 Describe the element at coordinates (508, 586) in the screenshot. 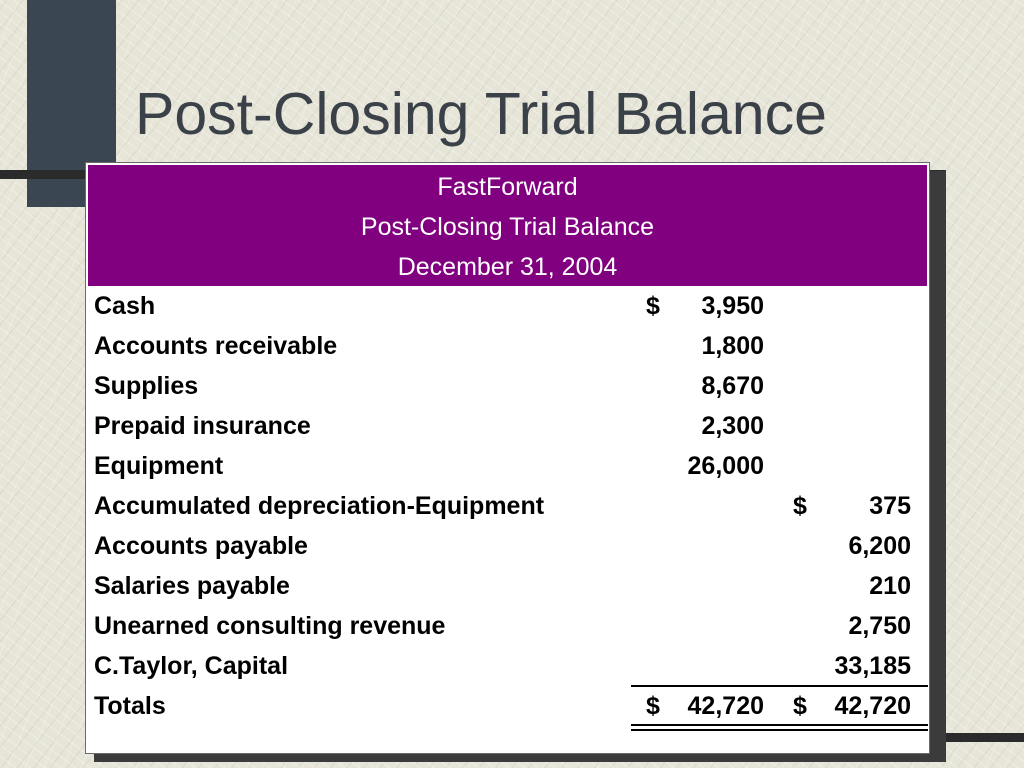

I see `table-row: Salaries payable 210` at that location.